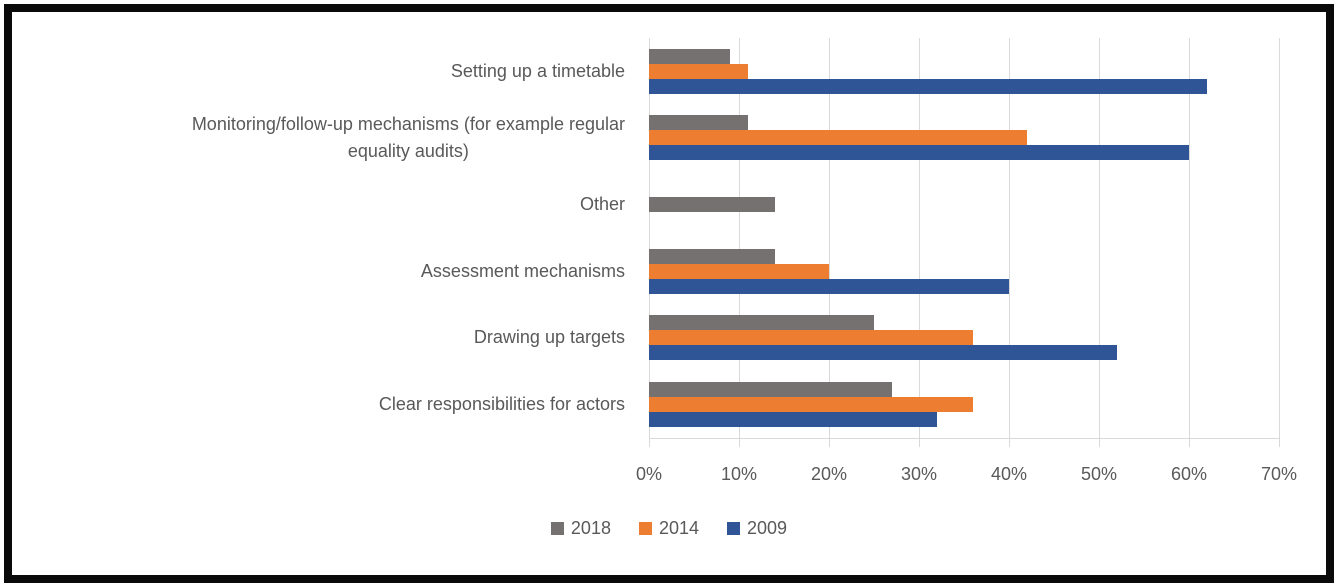  I want to click on x-axis-tick-label: 10%, so click(739, 474).